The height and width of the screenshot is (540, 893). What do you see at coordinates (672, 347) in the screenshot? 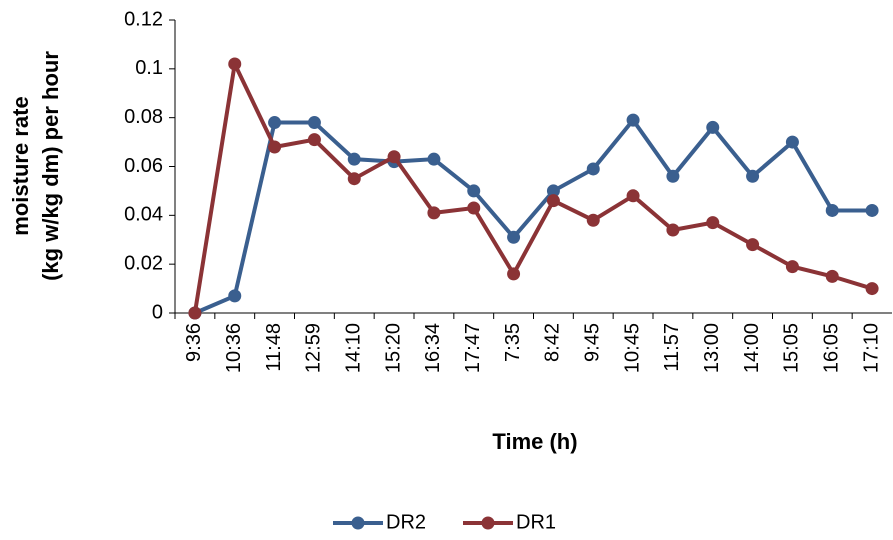
I see `x-tick-label: 11:57` at bounding box center [672, 347].